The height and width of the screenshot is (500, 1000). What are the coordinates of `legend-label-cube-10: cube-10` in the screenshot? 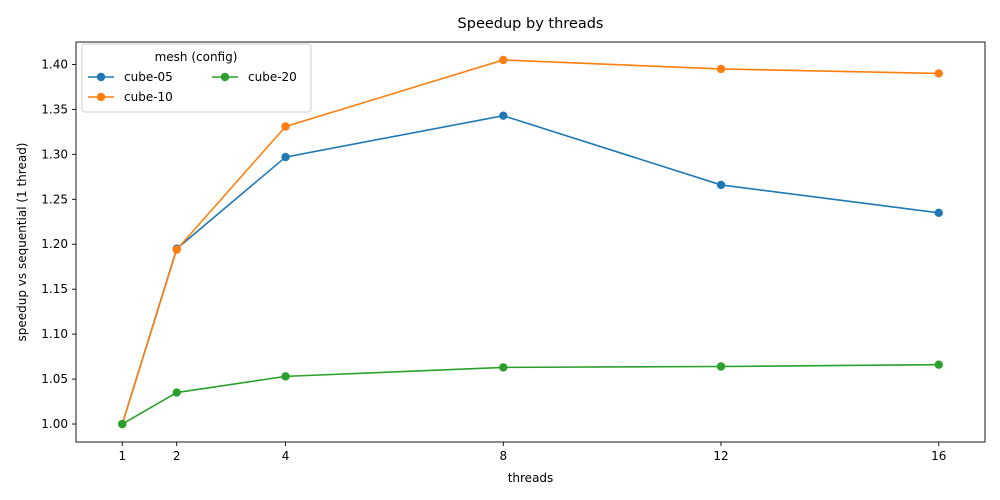 It's located at (148, 97).